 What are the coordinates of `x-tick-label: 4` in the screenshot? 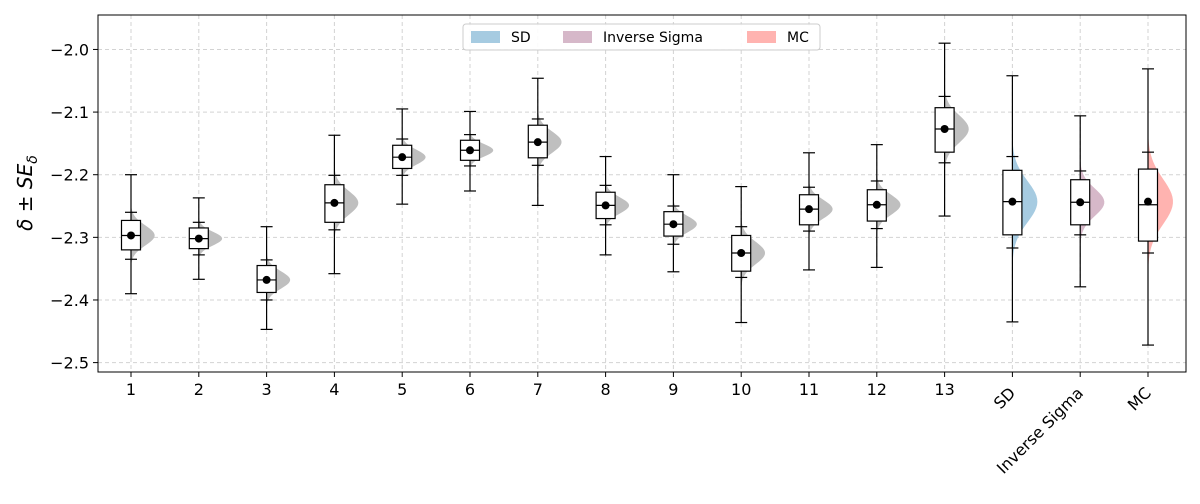 It's located at (334, 389).